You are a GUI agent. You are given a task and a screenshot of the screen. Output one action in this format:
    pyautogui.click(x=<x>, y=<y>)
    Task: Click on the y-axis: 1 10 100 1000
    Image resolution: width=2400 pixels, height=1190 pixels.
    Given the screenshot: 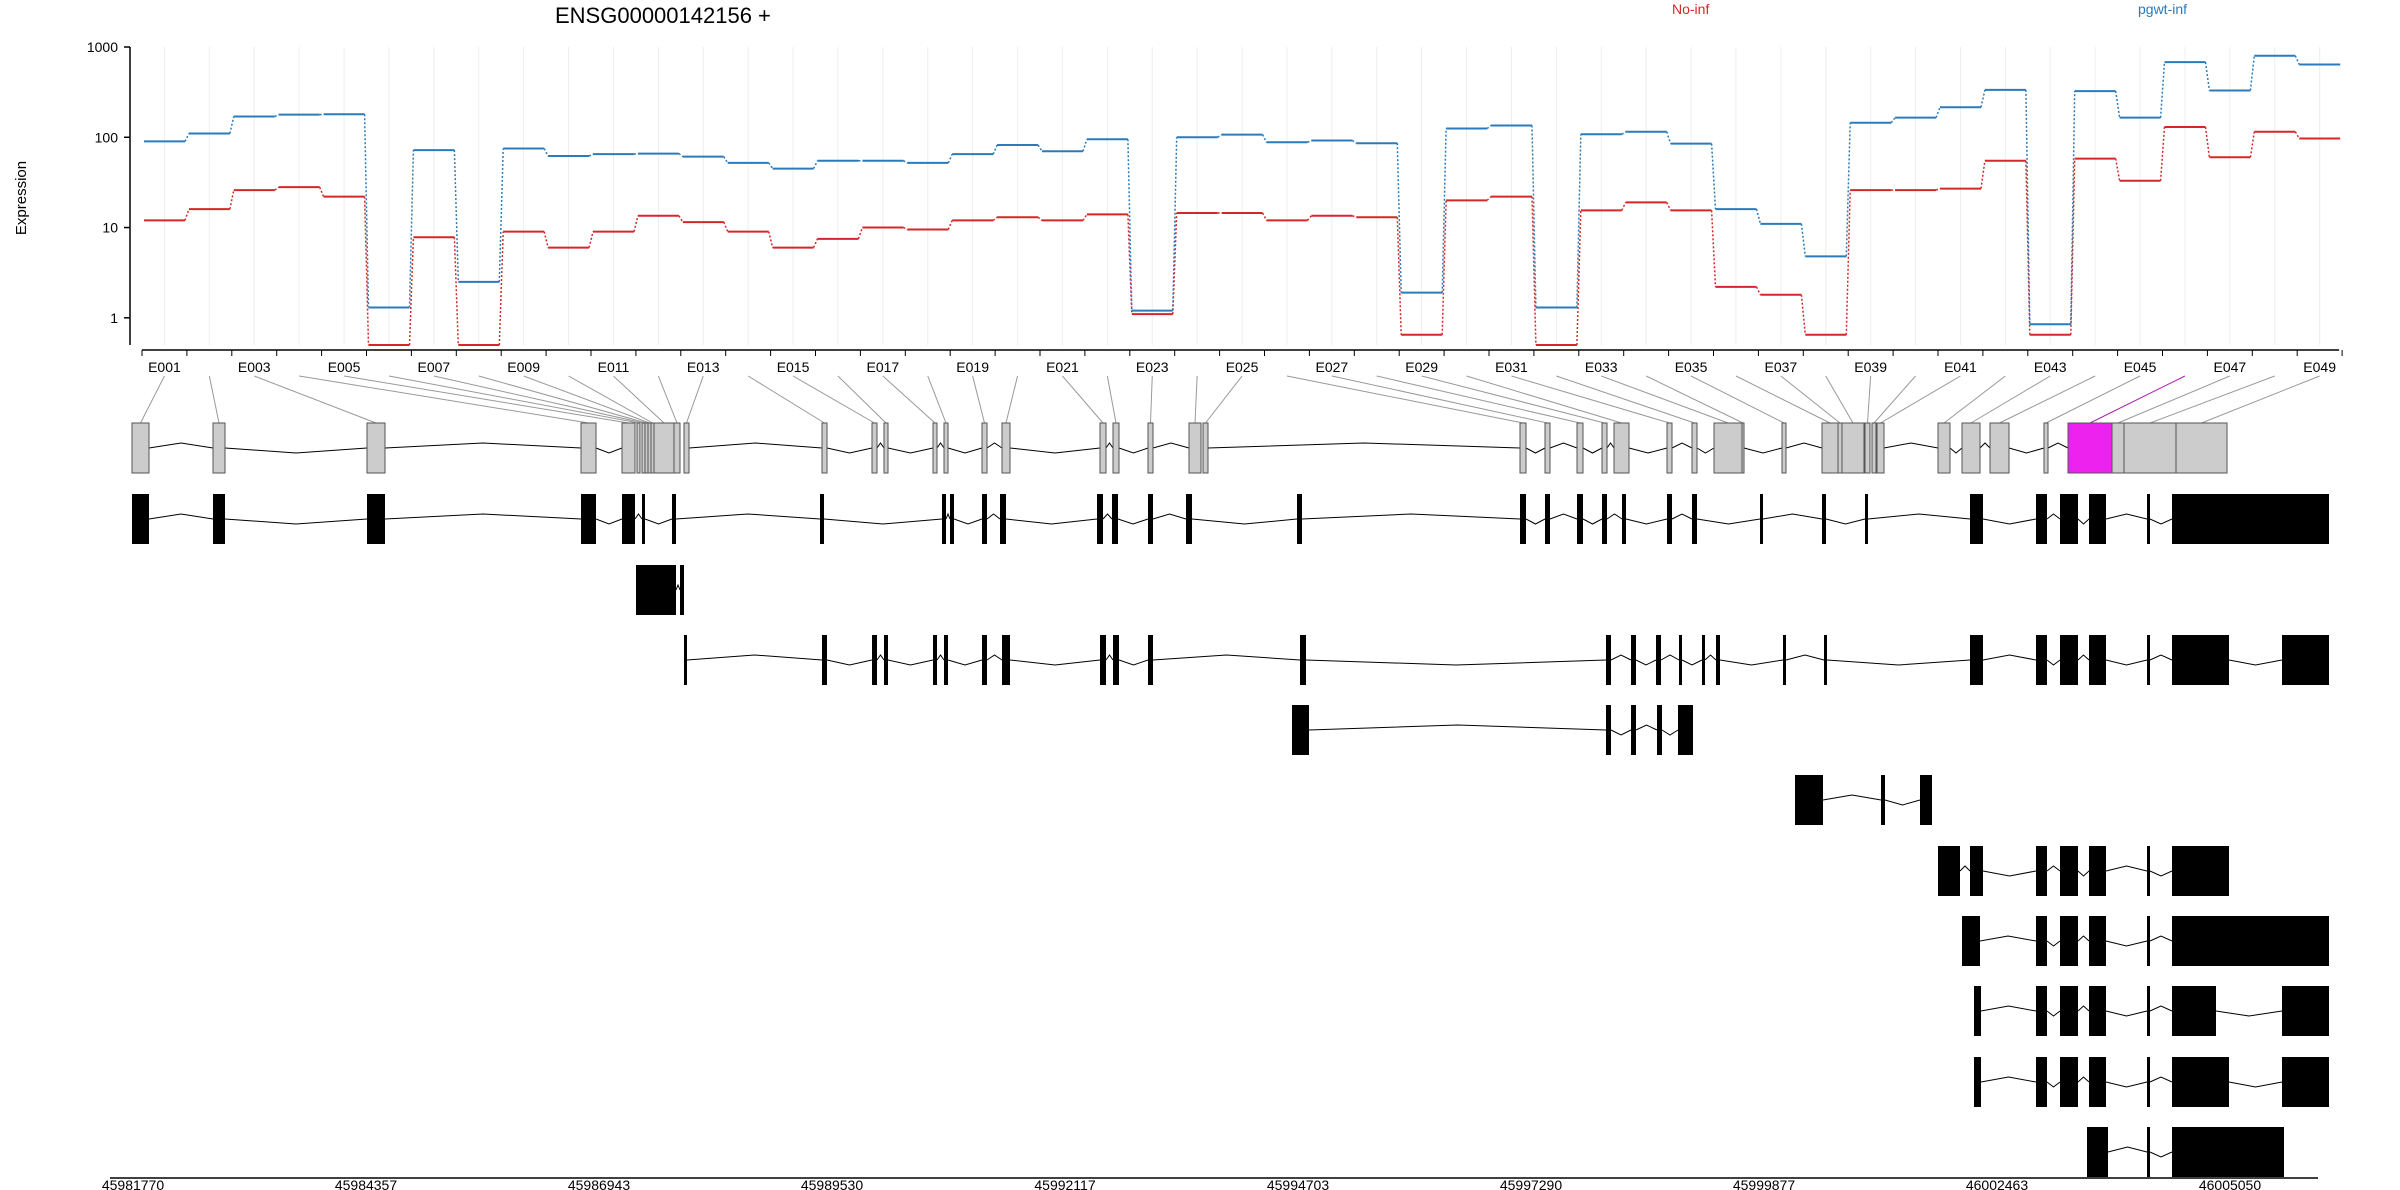 What is the action you would take?
    pyautogui.click(x=109, y=192)
    